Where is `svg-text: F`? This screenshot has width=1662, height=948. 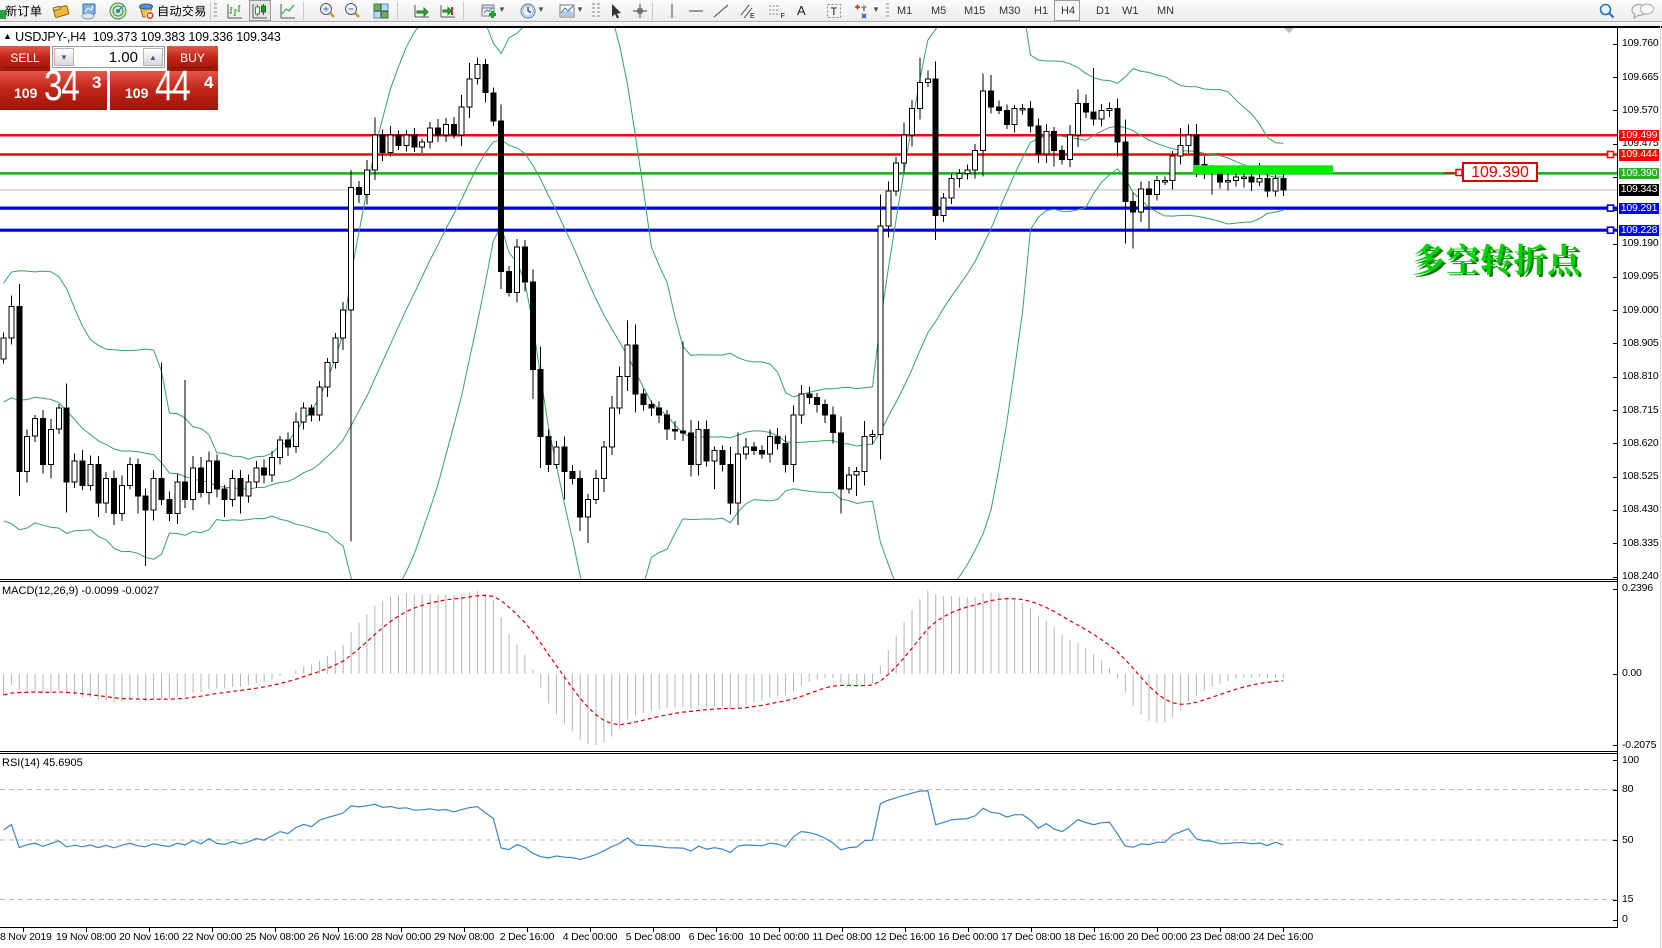
svg-text: F is located at coordinates (783, 16).